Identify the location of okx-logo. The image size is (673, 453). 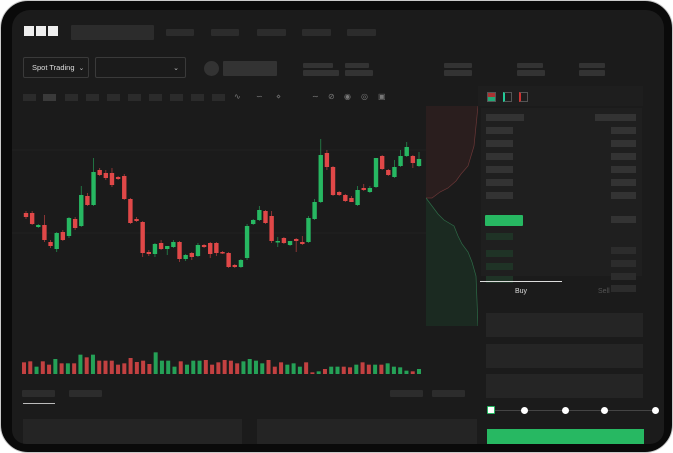
(41, 31).